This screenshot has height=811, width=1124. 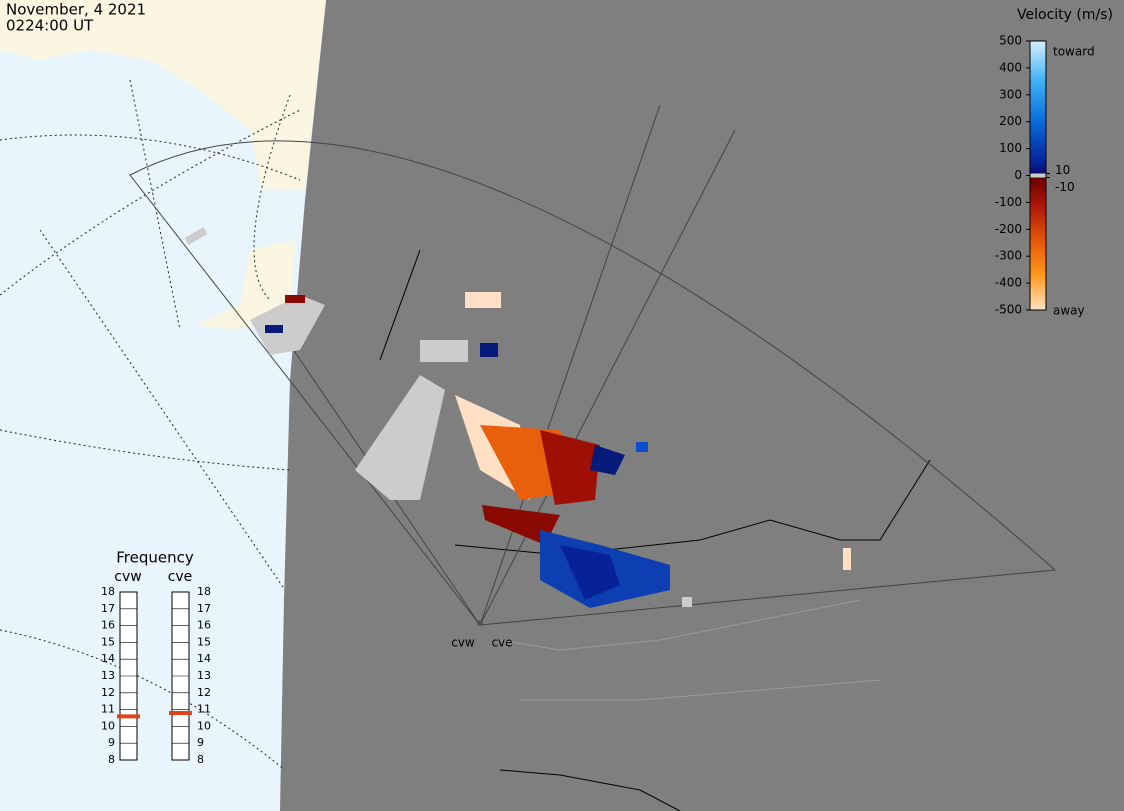 What do you see at coordinates (480, 623) in the screenshot?
I see `radar-site` at bounding box center [480, 623].